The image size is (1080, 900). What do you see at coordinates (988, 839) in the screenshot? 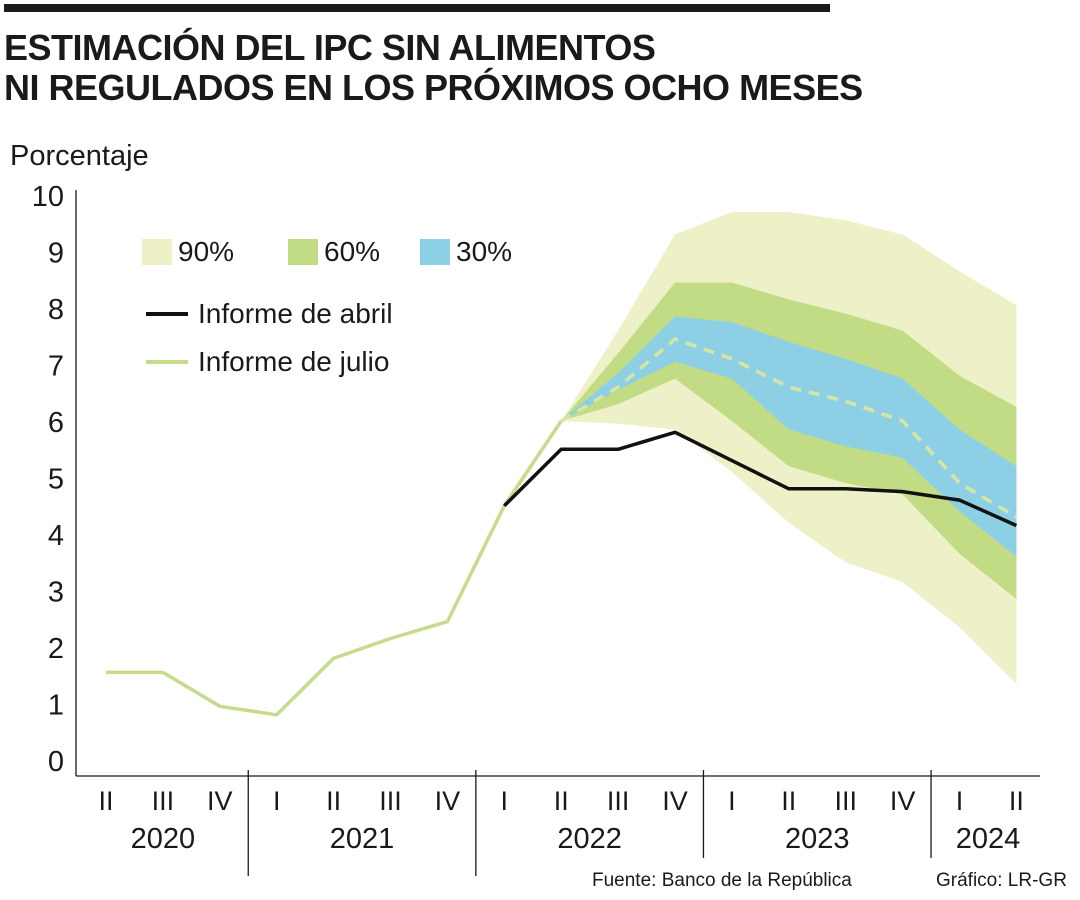
I see `year-label: 2024` at bounding box center [988, 839].